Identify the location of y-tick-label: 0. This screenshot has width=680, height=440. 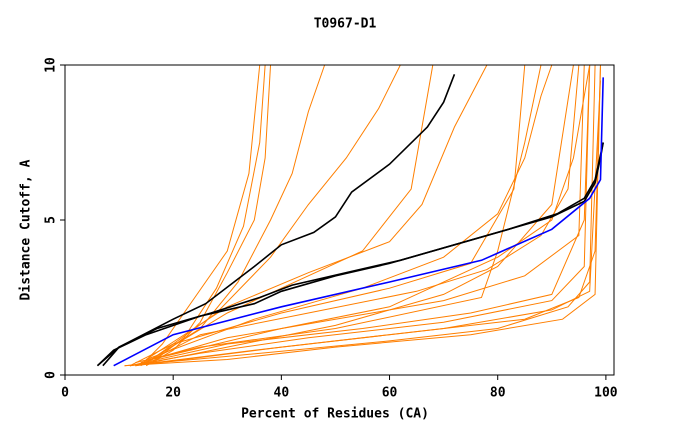
(51, 375).